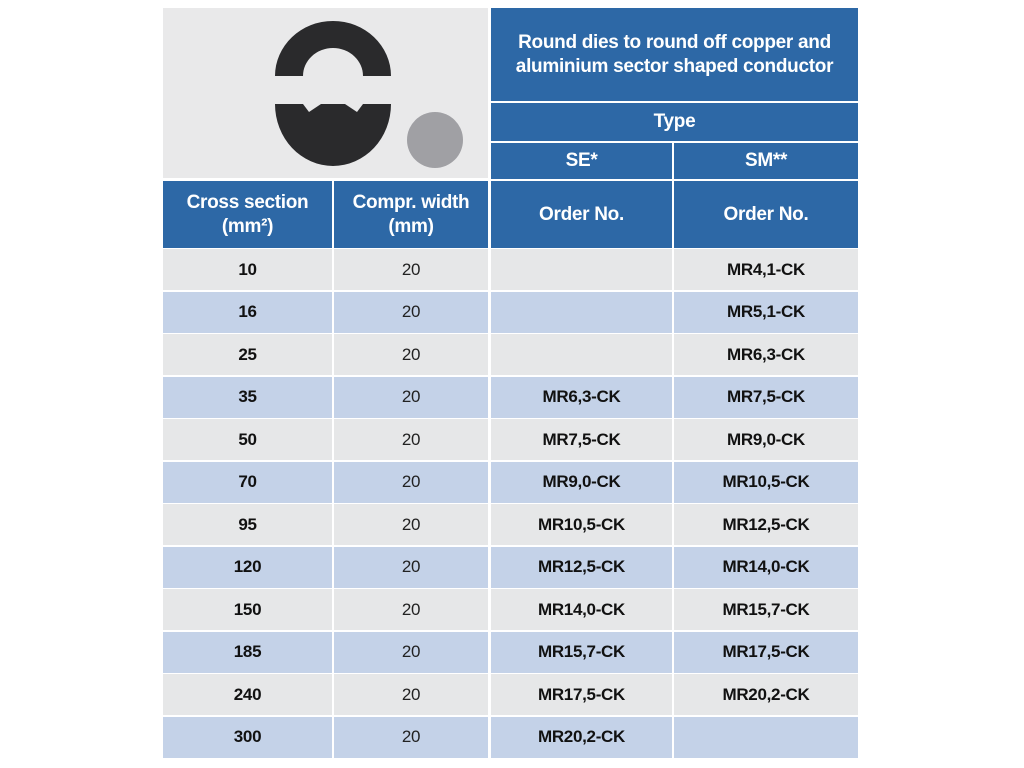 This screenshot has height=768, width=1024. What do you see at coordinates (247, 737) in the screenshot?
I see `table-cell: 300` at bounding box center [247, 737].